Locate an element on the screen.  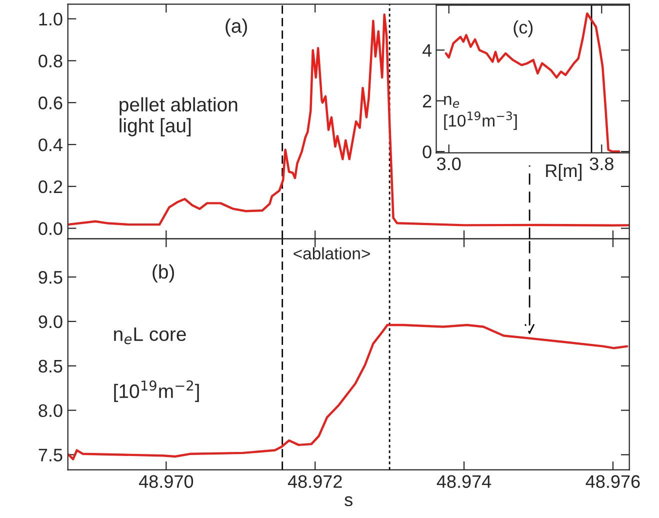
y-tick-label: 0.4 is located at coordinates (50, 145).